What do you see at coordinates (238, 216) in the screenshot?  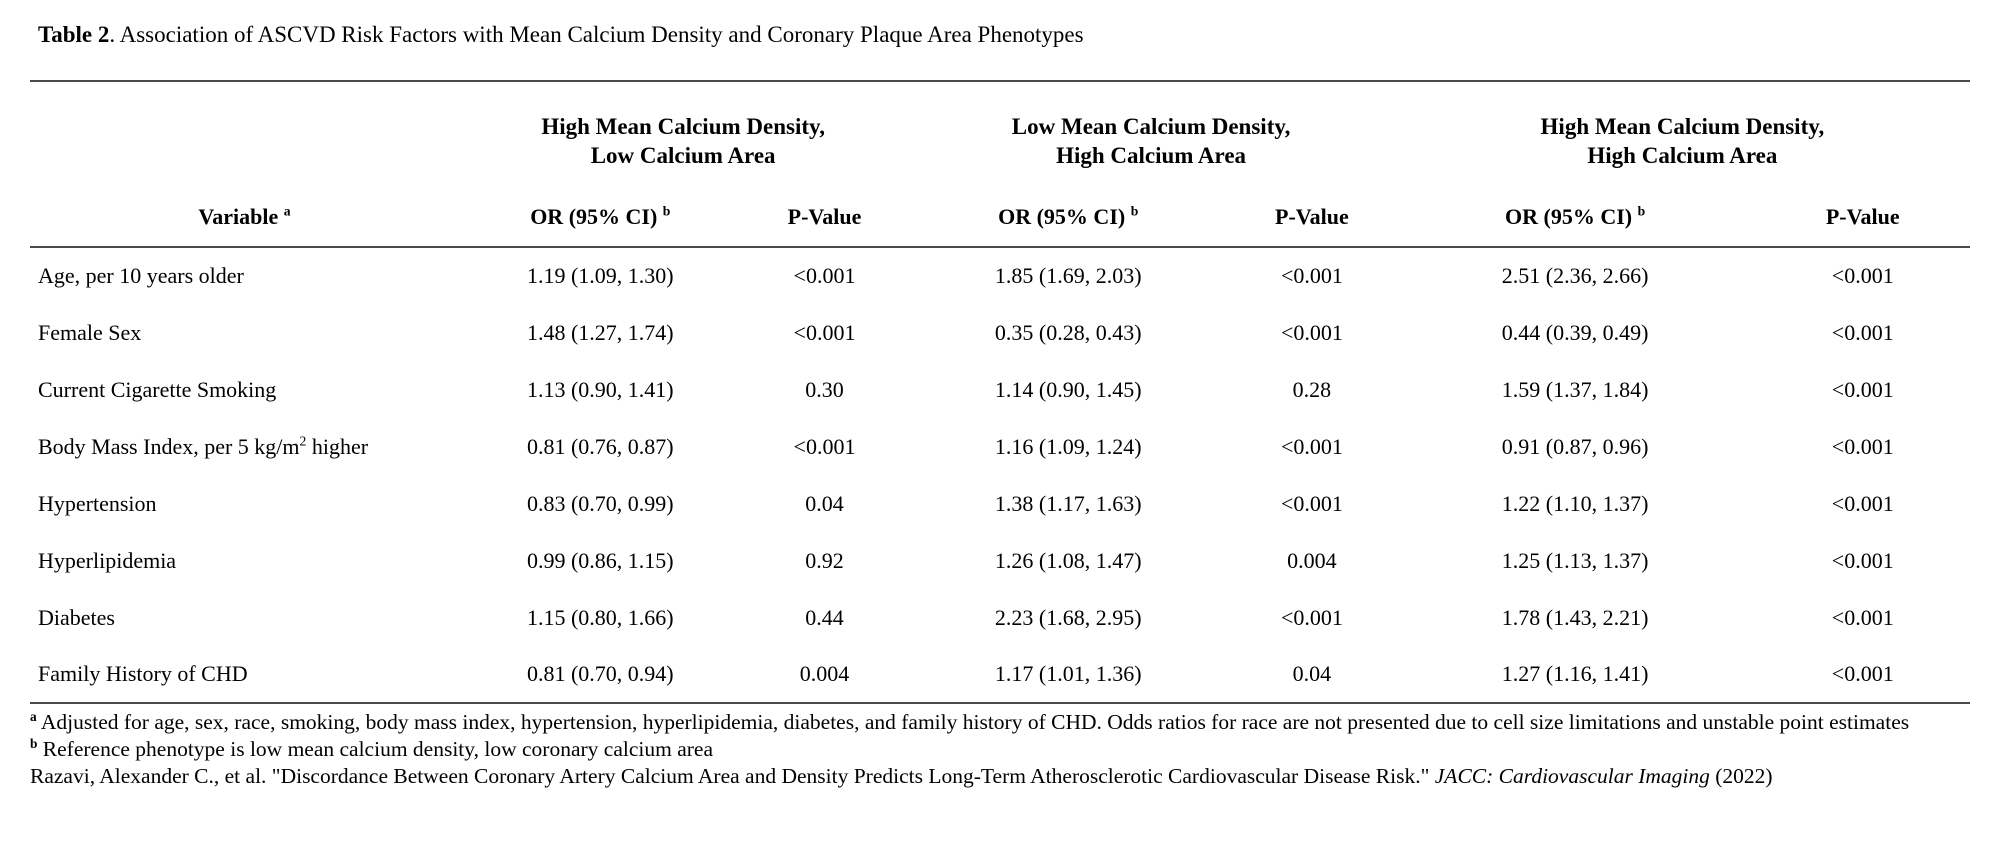 I see `variable-header-label: Variable` at bounding box center [238, 216].